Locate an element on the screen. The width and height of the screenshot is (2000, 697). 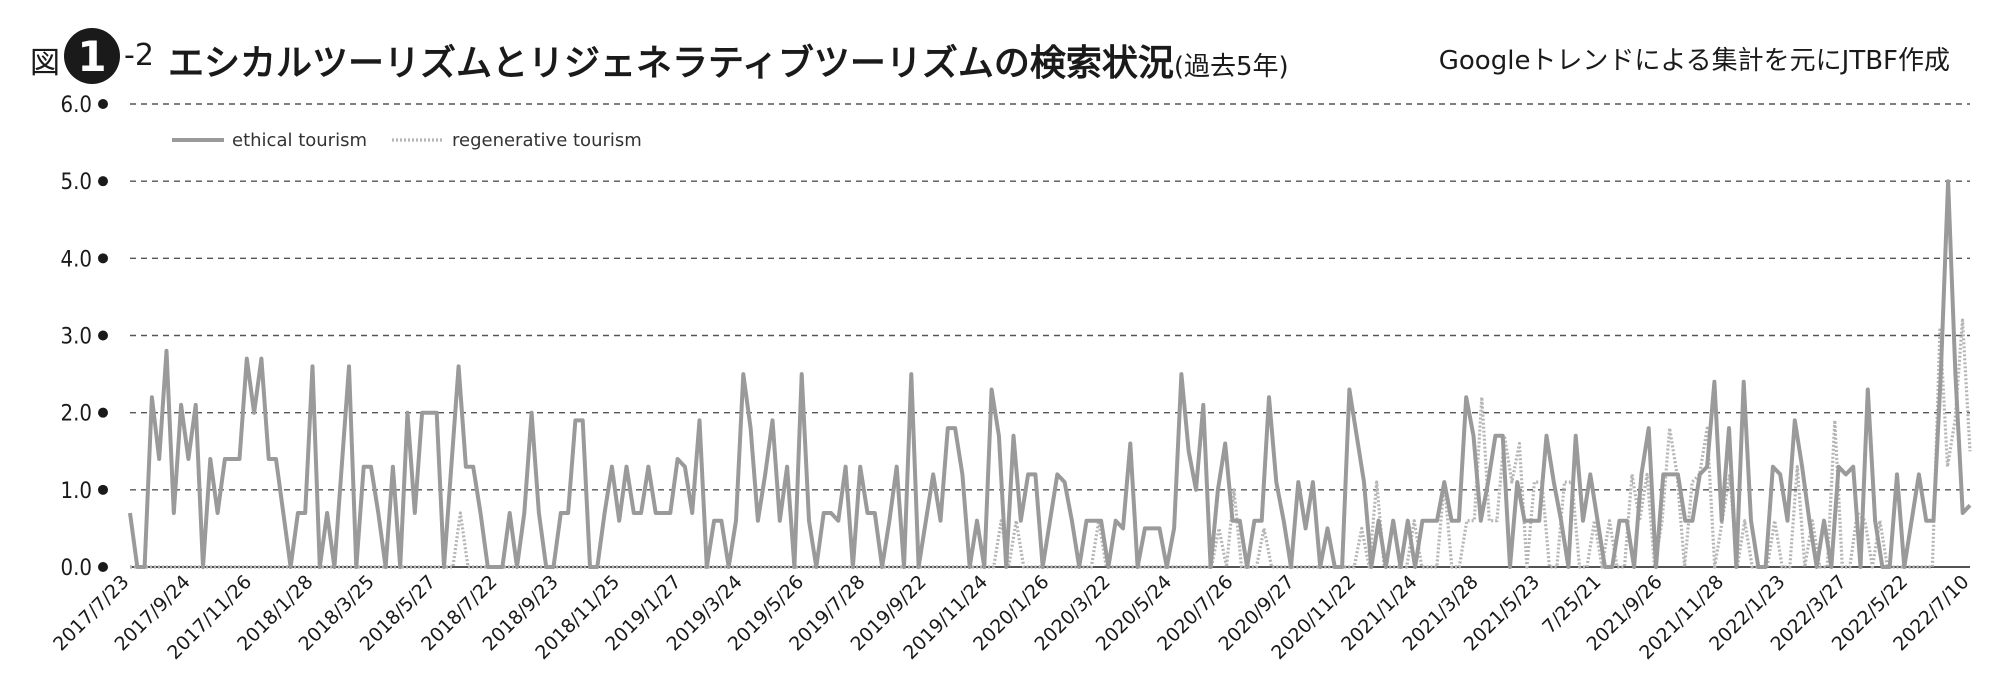
y-tick-label-1: 1.0 is located at coordinates (76, 491).